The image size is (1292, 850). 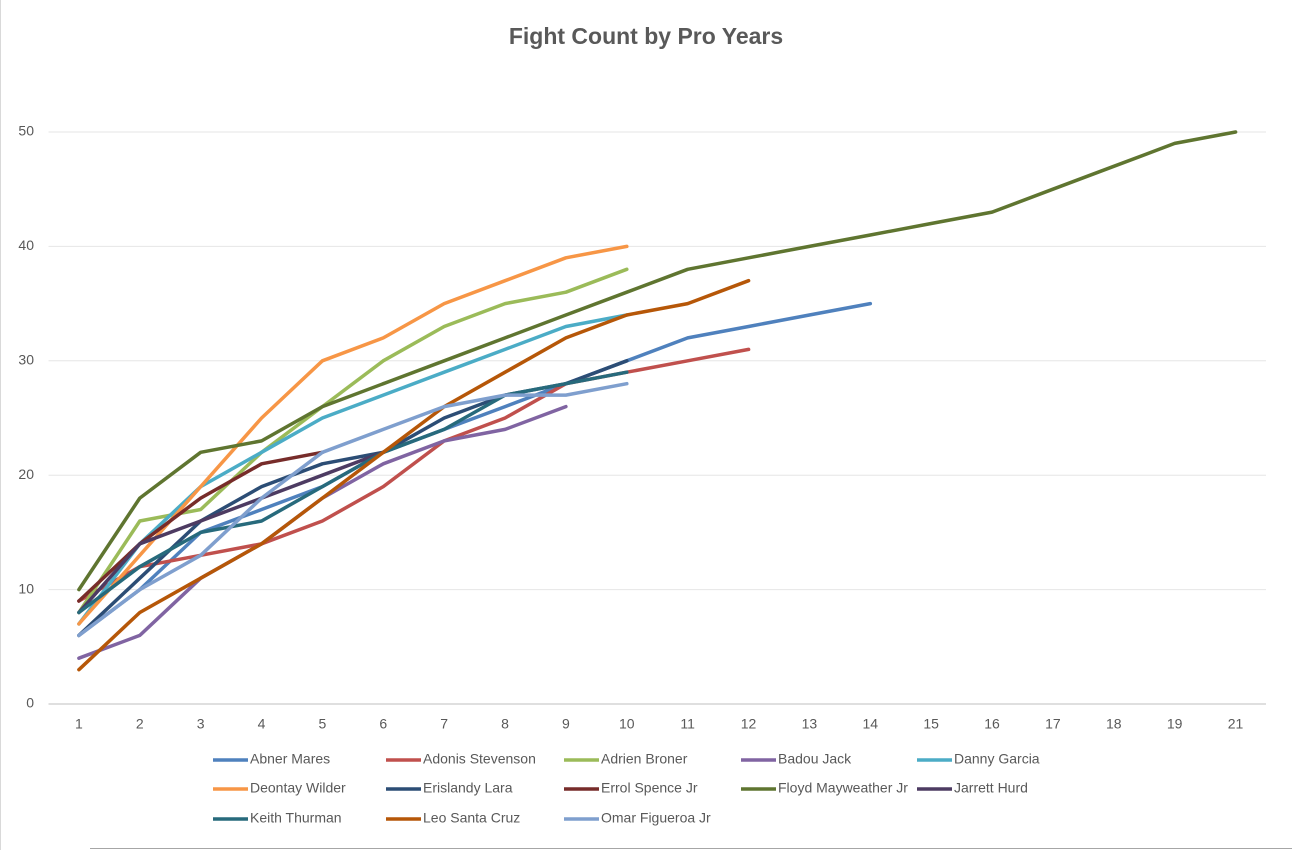 What do you see at coordinates (444, 724) in the screenshot?
I see `x-tick-label: 7` at bounding box center [444, 724].